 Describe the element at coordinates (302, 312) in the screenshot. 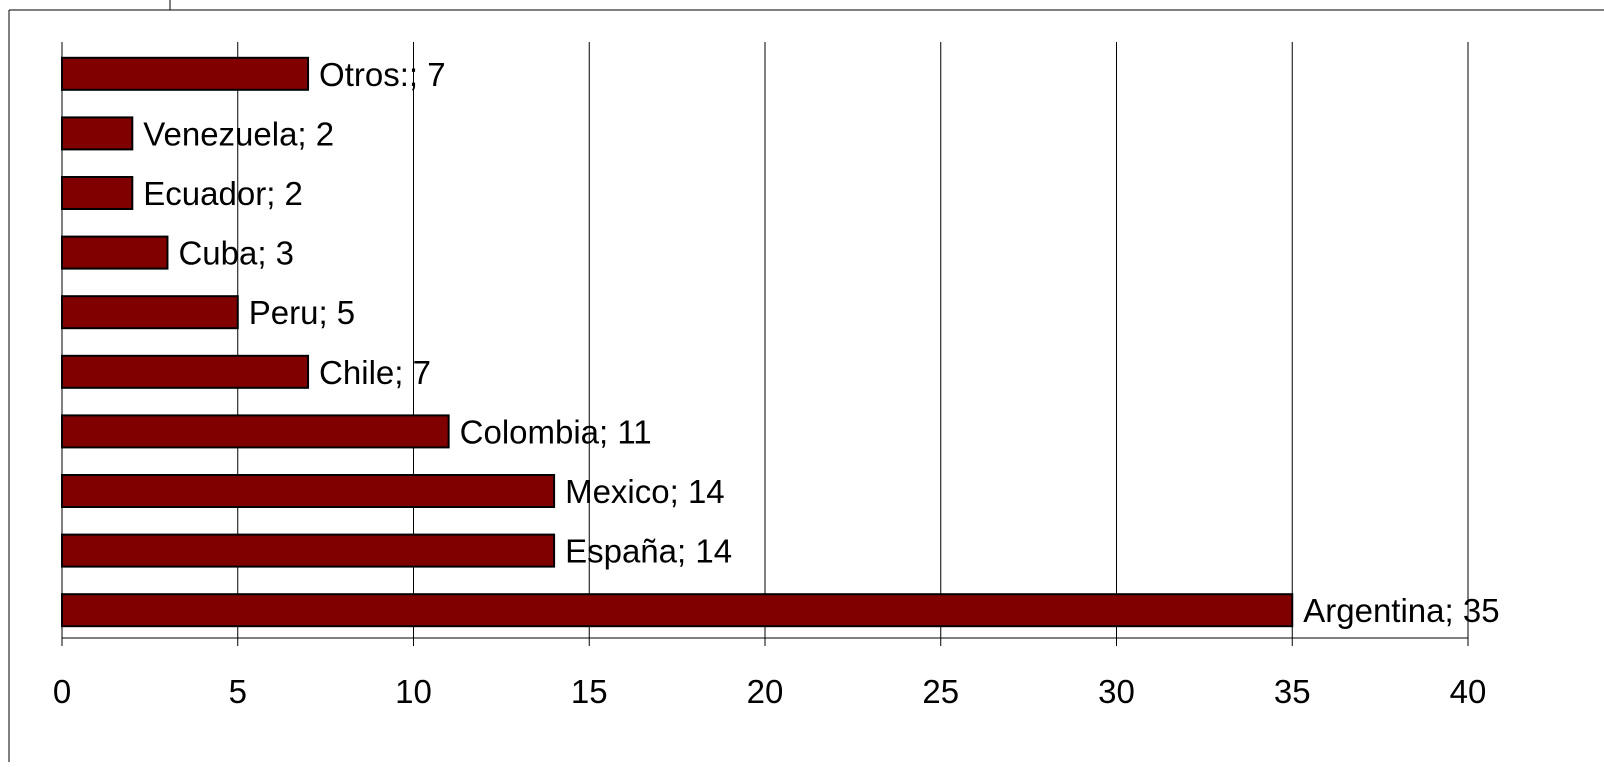

I see `data-label: Peru; 5` at that location.